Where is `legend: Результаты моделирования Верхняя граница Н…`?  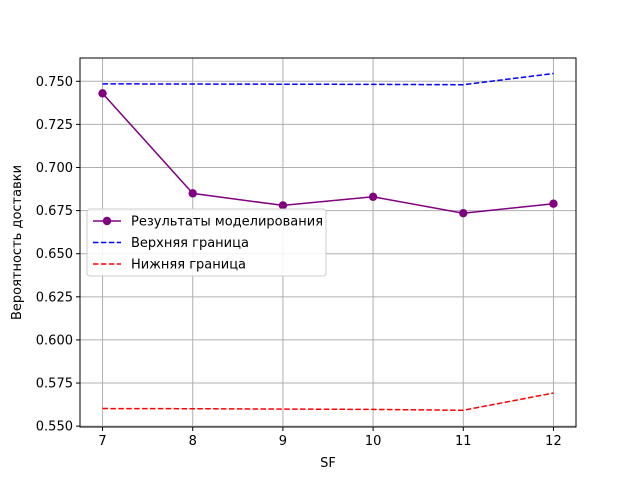 legend: Результаты моделирования Верхняя граница Н… is located at coordinates (206, 242).